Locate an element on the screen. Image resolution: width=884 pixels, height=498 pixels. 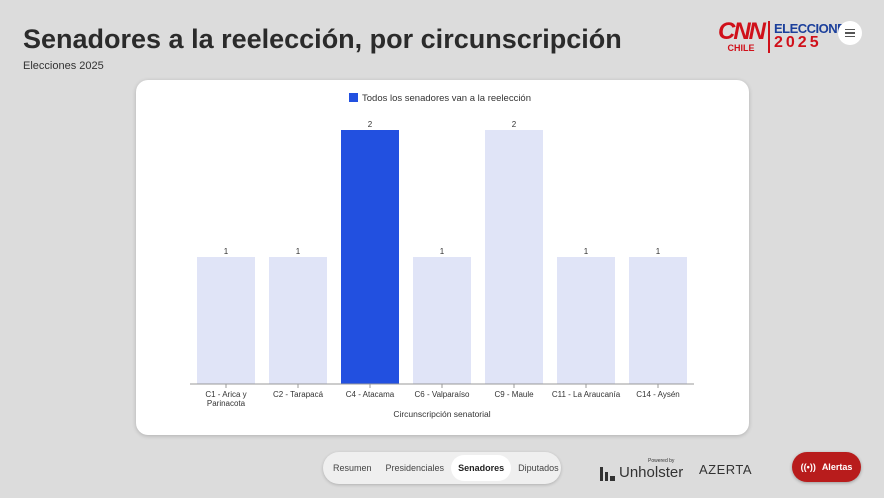
page-subtitle: Elecciones 2025 is located at coordinates (63, 66).